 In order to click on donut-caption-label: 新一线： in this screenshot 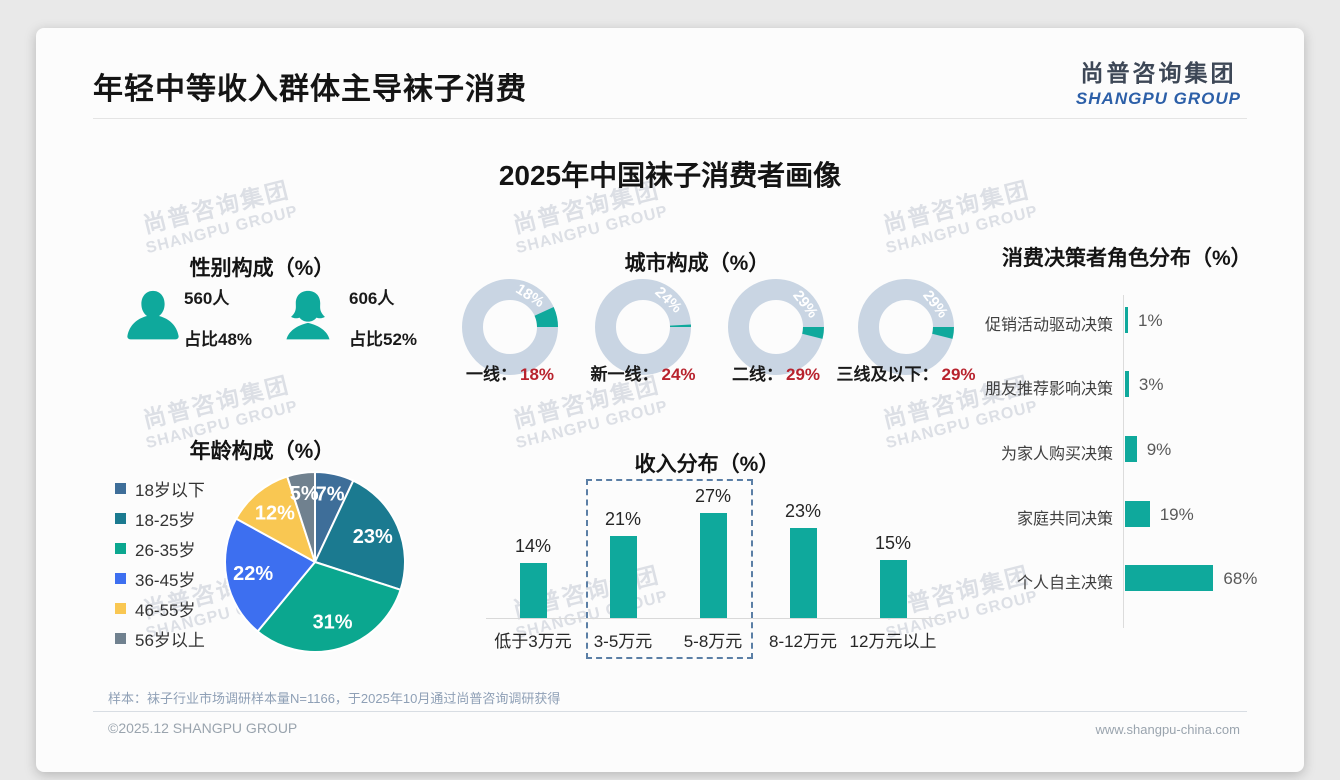, I will do `click(624, 374)`.